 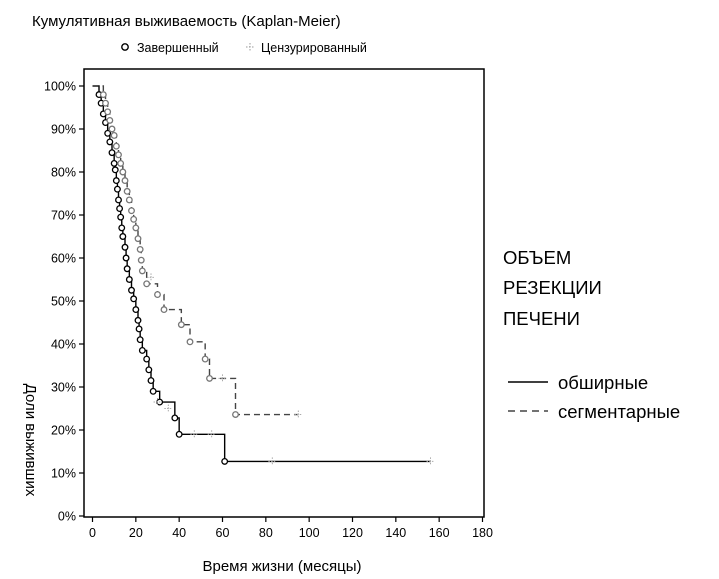 What do you see at coordinates (186, 21) in the screenshot?
I see `chart-title: Кумулятивная выживаемость (Kaplan-Meier)` at bounding box center [186, 21].